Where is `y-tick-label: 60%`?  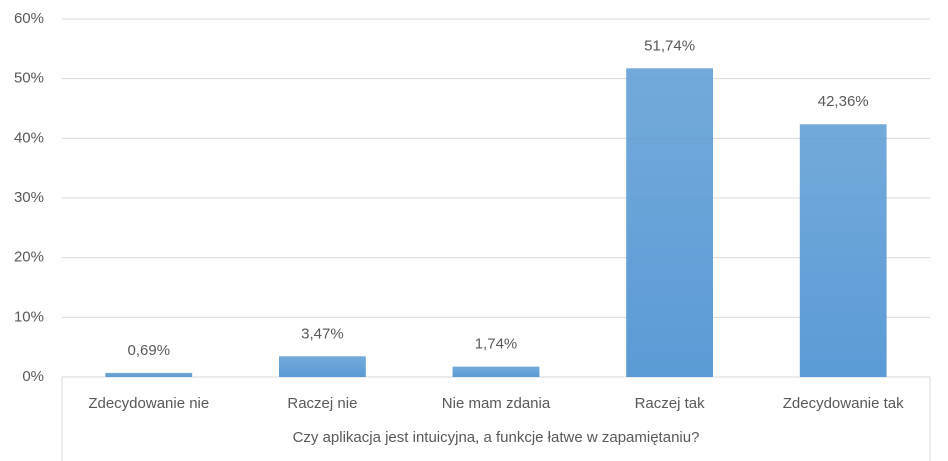 y-tick-label: 60% is located at coordinates (29, 18).